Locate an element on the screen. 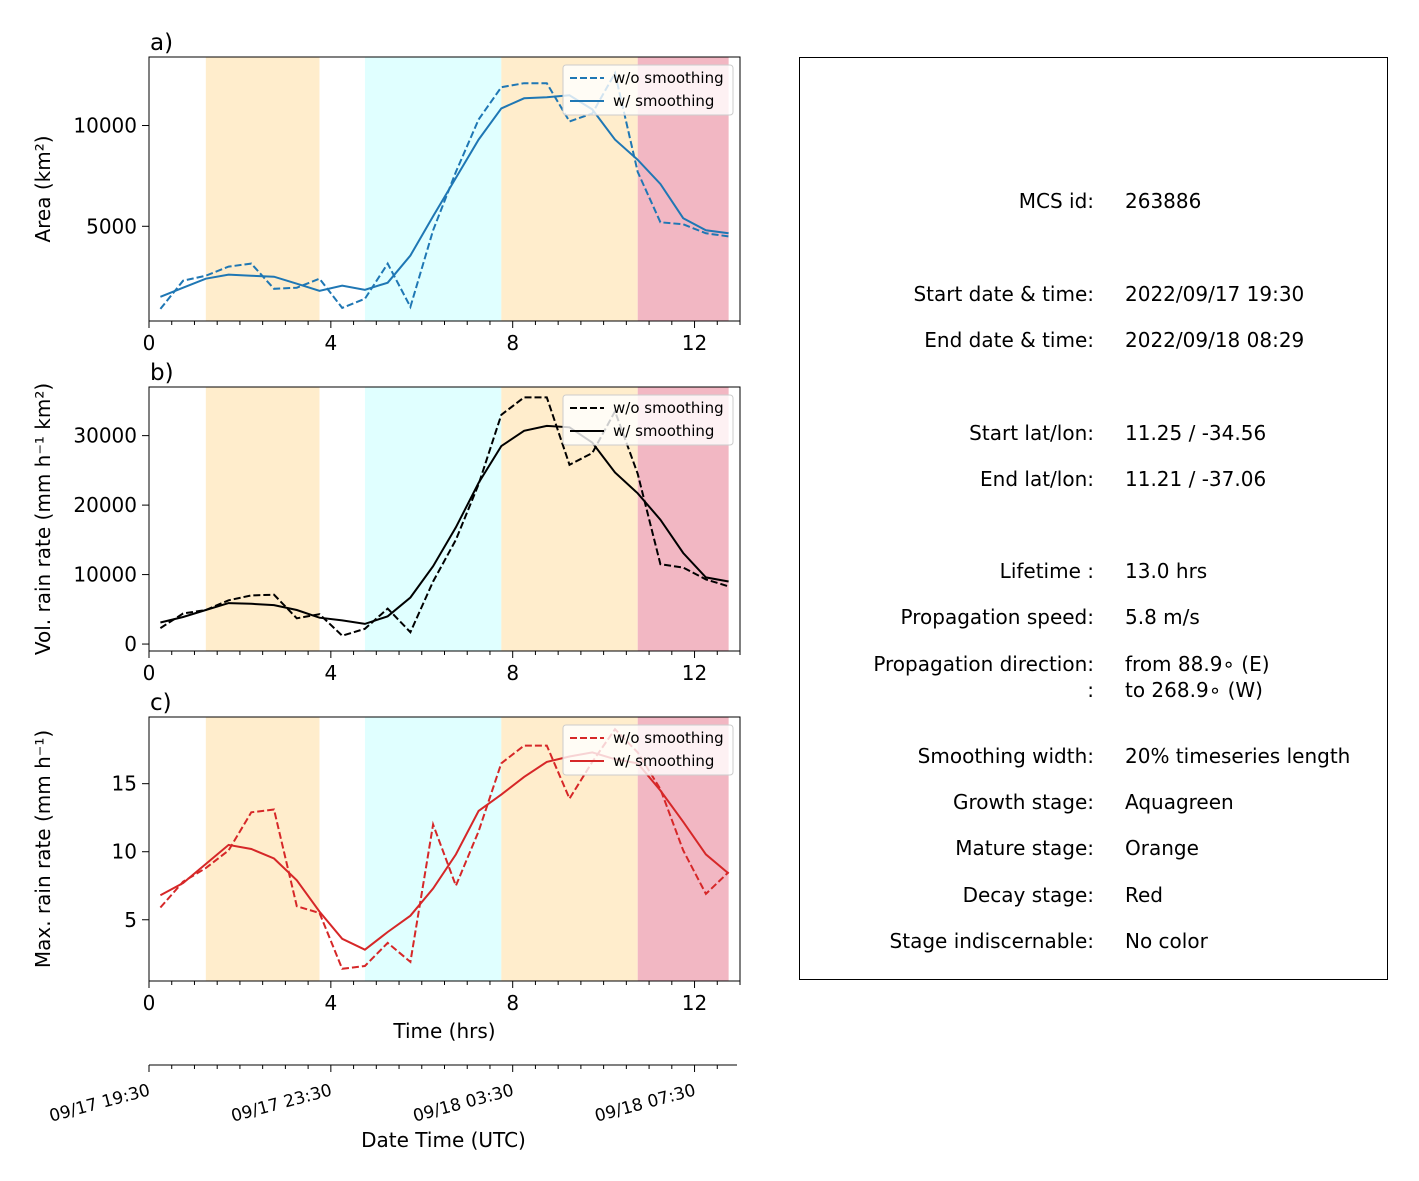 The height and width of the screenshot is (1181, 1419). direction-value-2: to 268.9∘ (W) is located at coordinates (1194, 690).